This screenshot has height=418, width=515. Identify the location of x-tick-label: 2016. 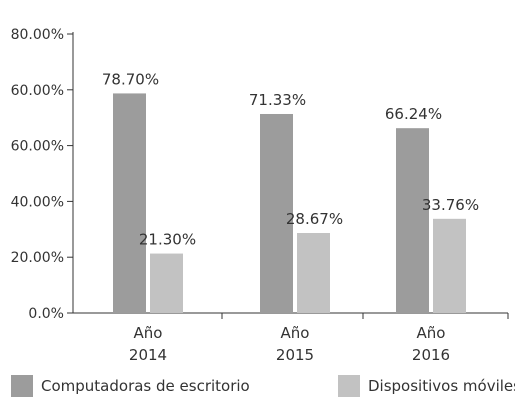
(431, 355).